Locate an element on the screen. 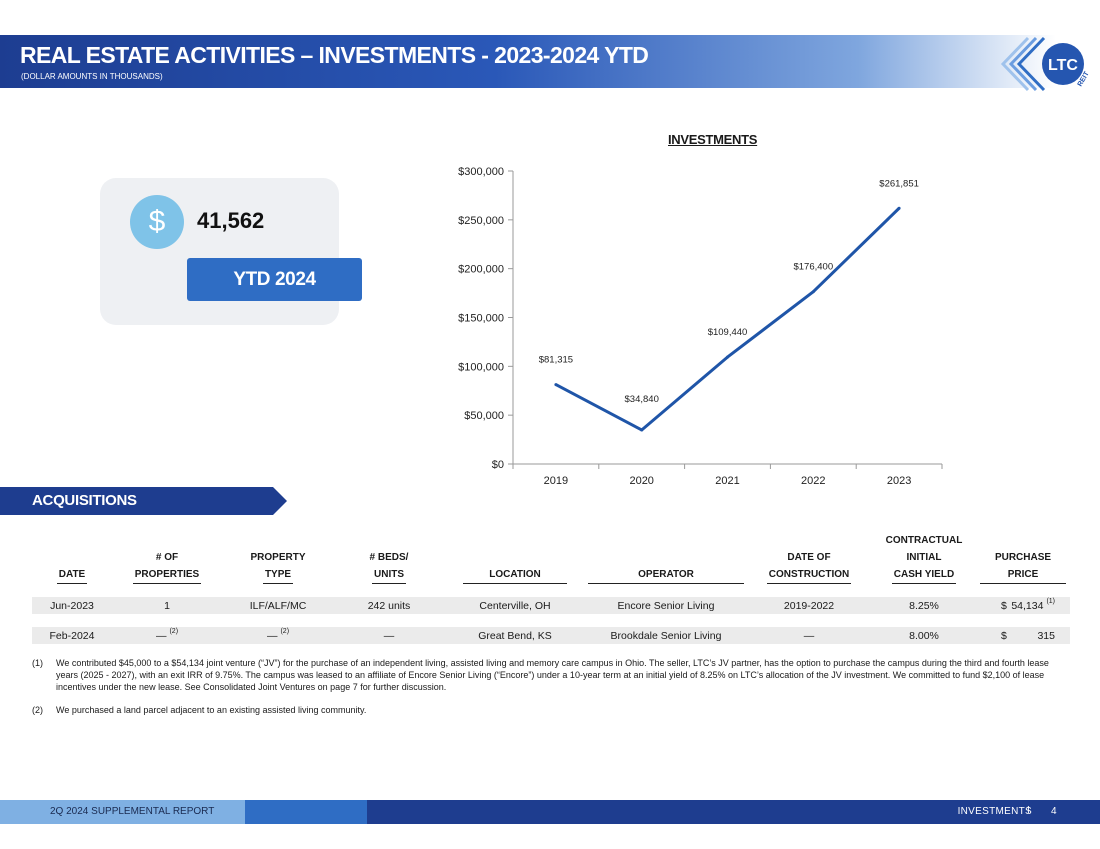  cell-date: Jun-2023 is located at coordinates (72, 605).